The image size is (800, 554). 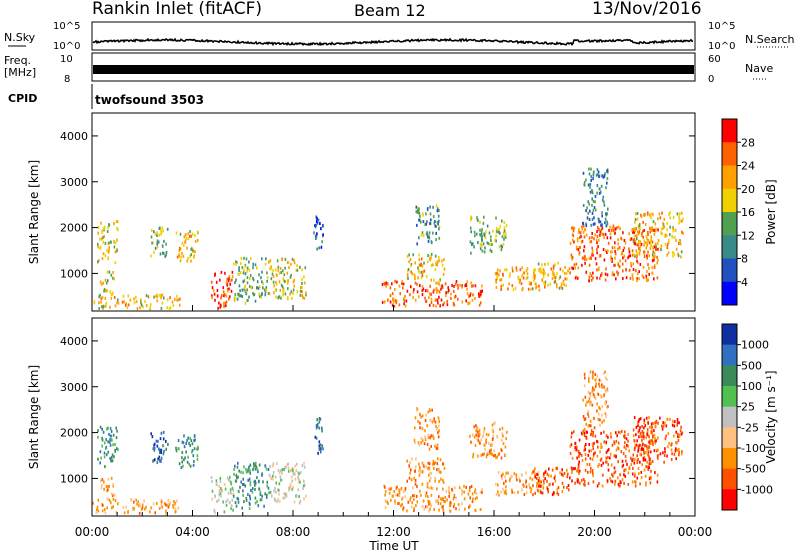 I want to click on cpid-label: CPID, so click(x=22, y=98).